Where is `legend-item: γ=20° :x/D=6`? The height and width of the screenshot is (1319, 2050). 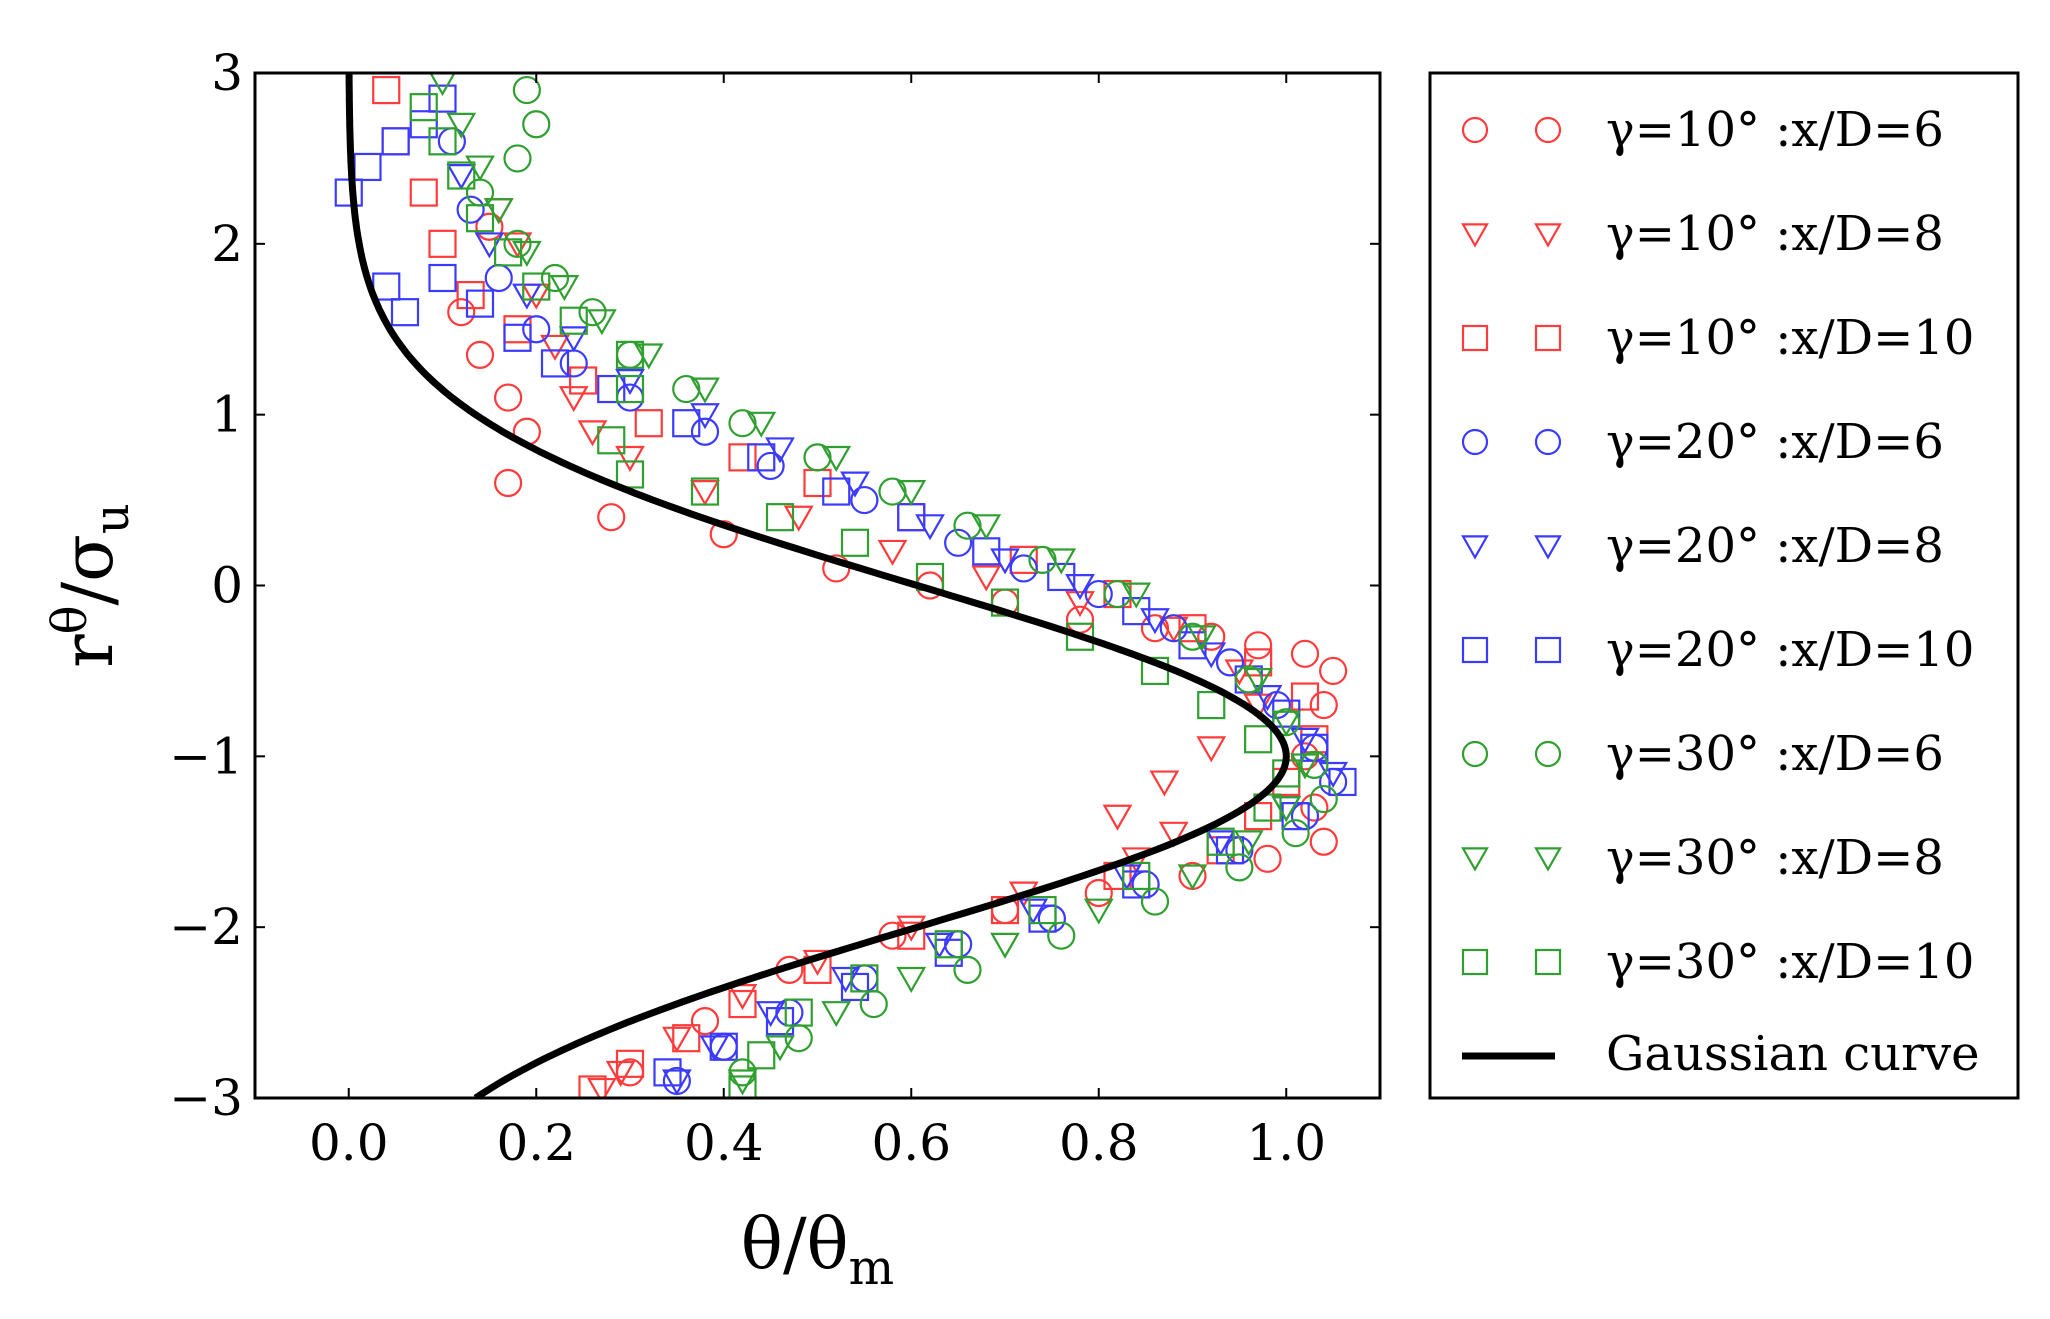 legend-item: γ=20° :x/D=6 is located at coordinates (1702, 442).